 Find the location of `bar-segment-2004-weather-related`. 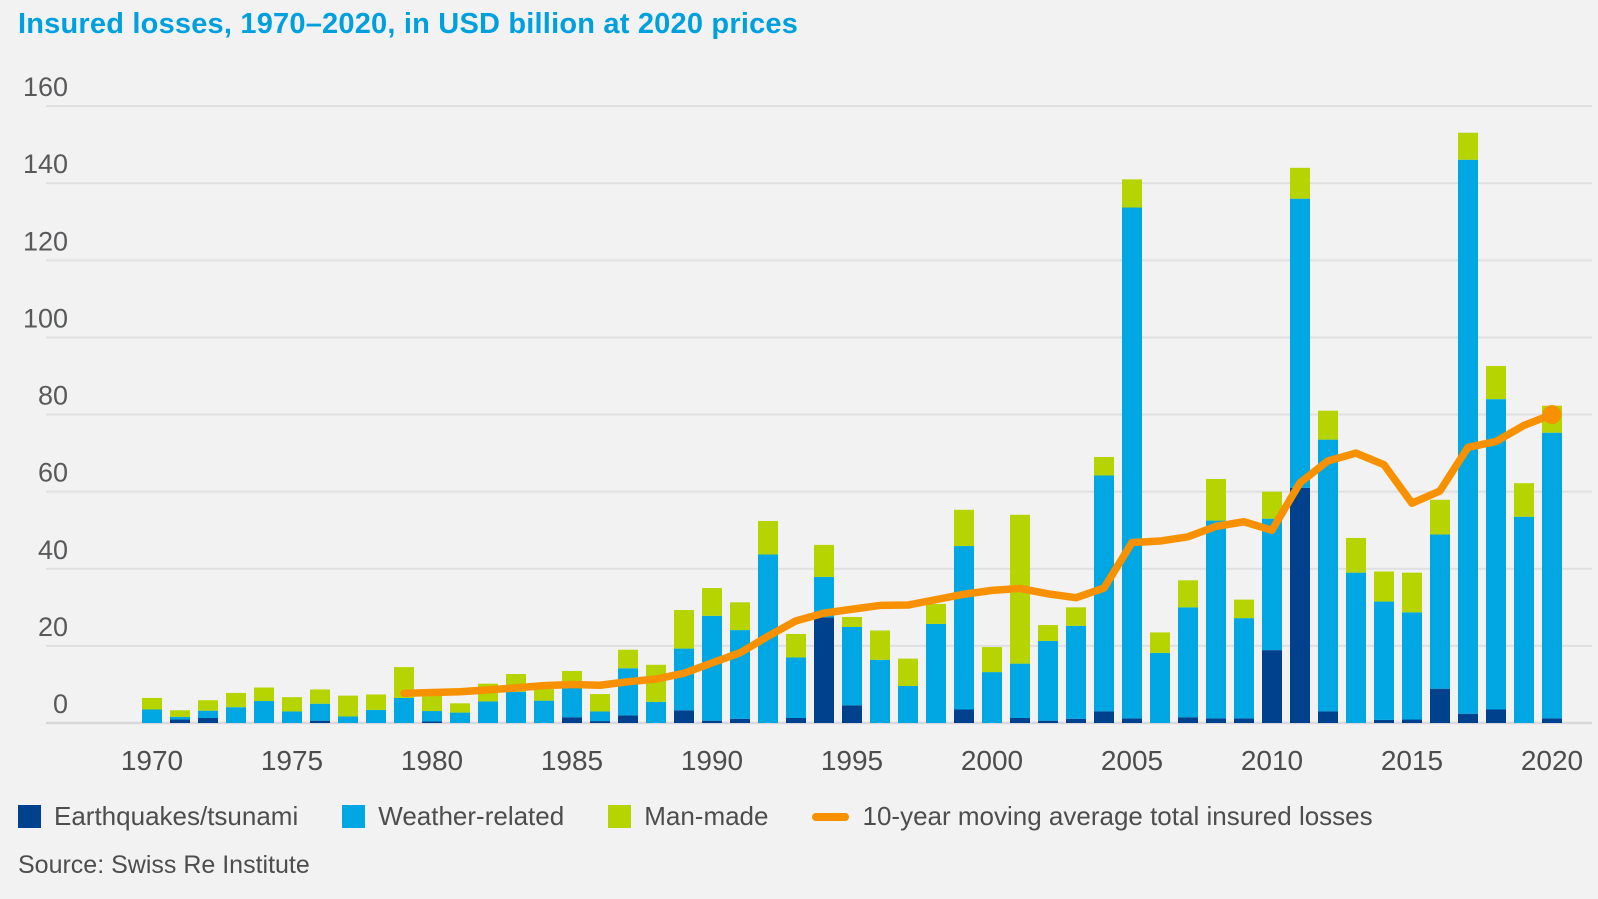

bar-segment-2004-weather-related is located at coordinates (1104, 593).